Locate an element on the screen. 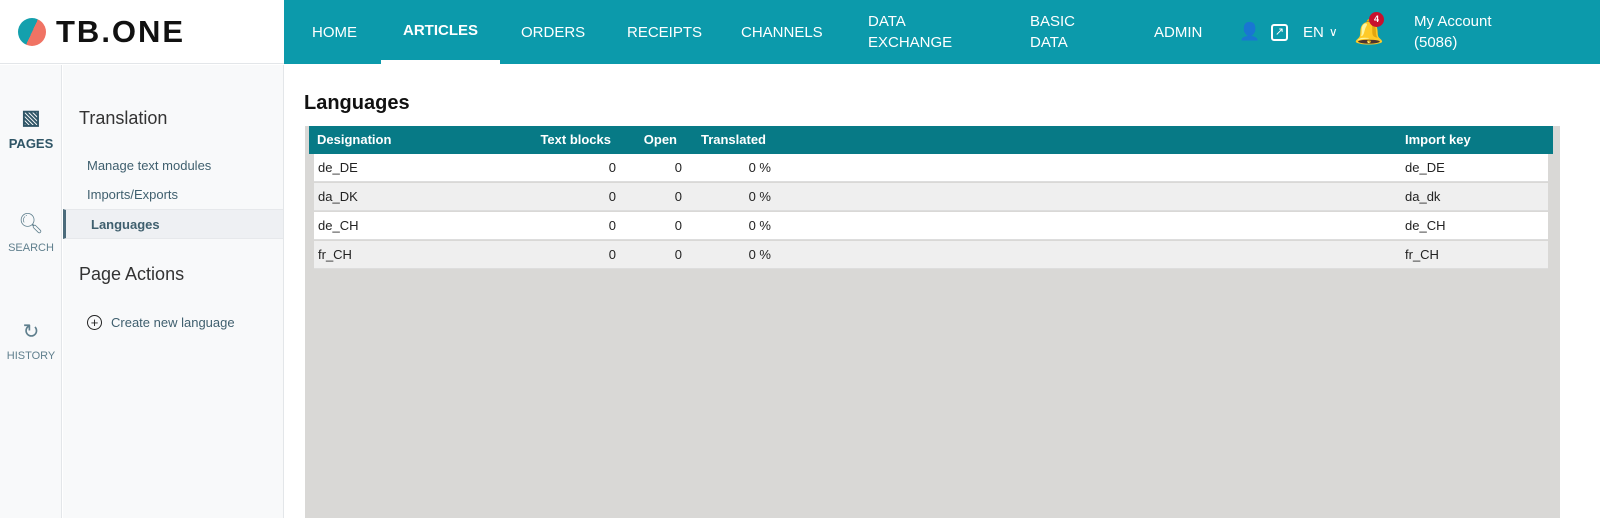 This screenshot has width=1600, height=518. external-link-icon: ↗ is located at coordinates (1279, 32).